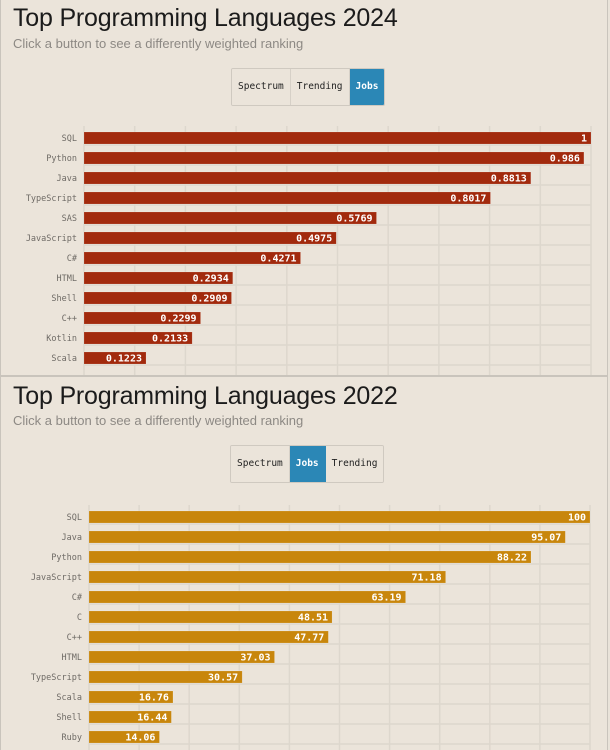 Image resolution: width=610 pixels, height=750 pixels. Describe the element at coordinates (512, 558) in the screenshot. I see `value-label: 88.22` at that location.